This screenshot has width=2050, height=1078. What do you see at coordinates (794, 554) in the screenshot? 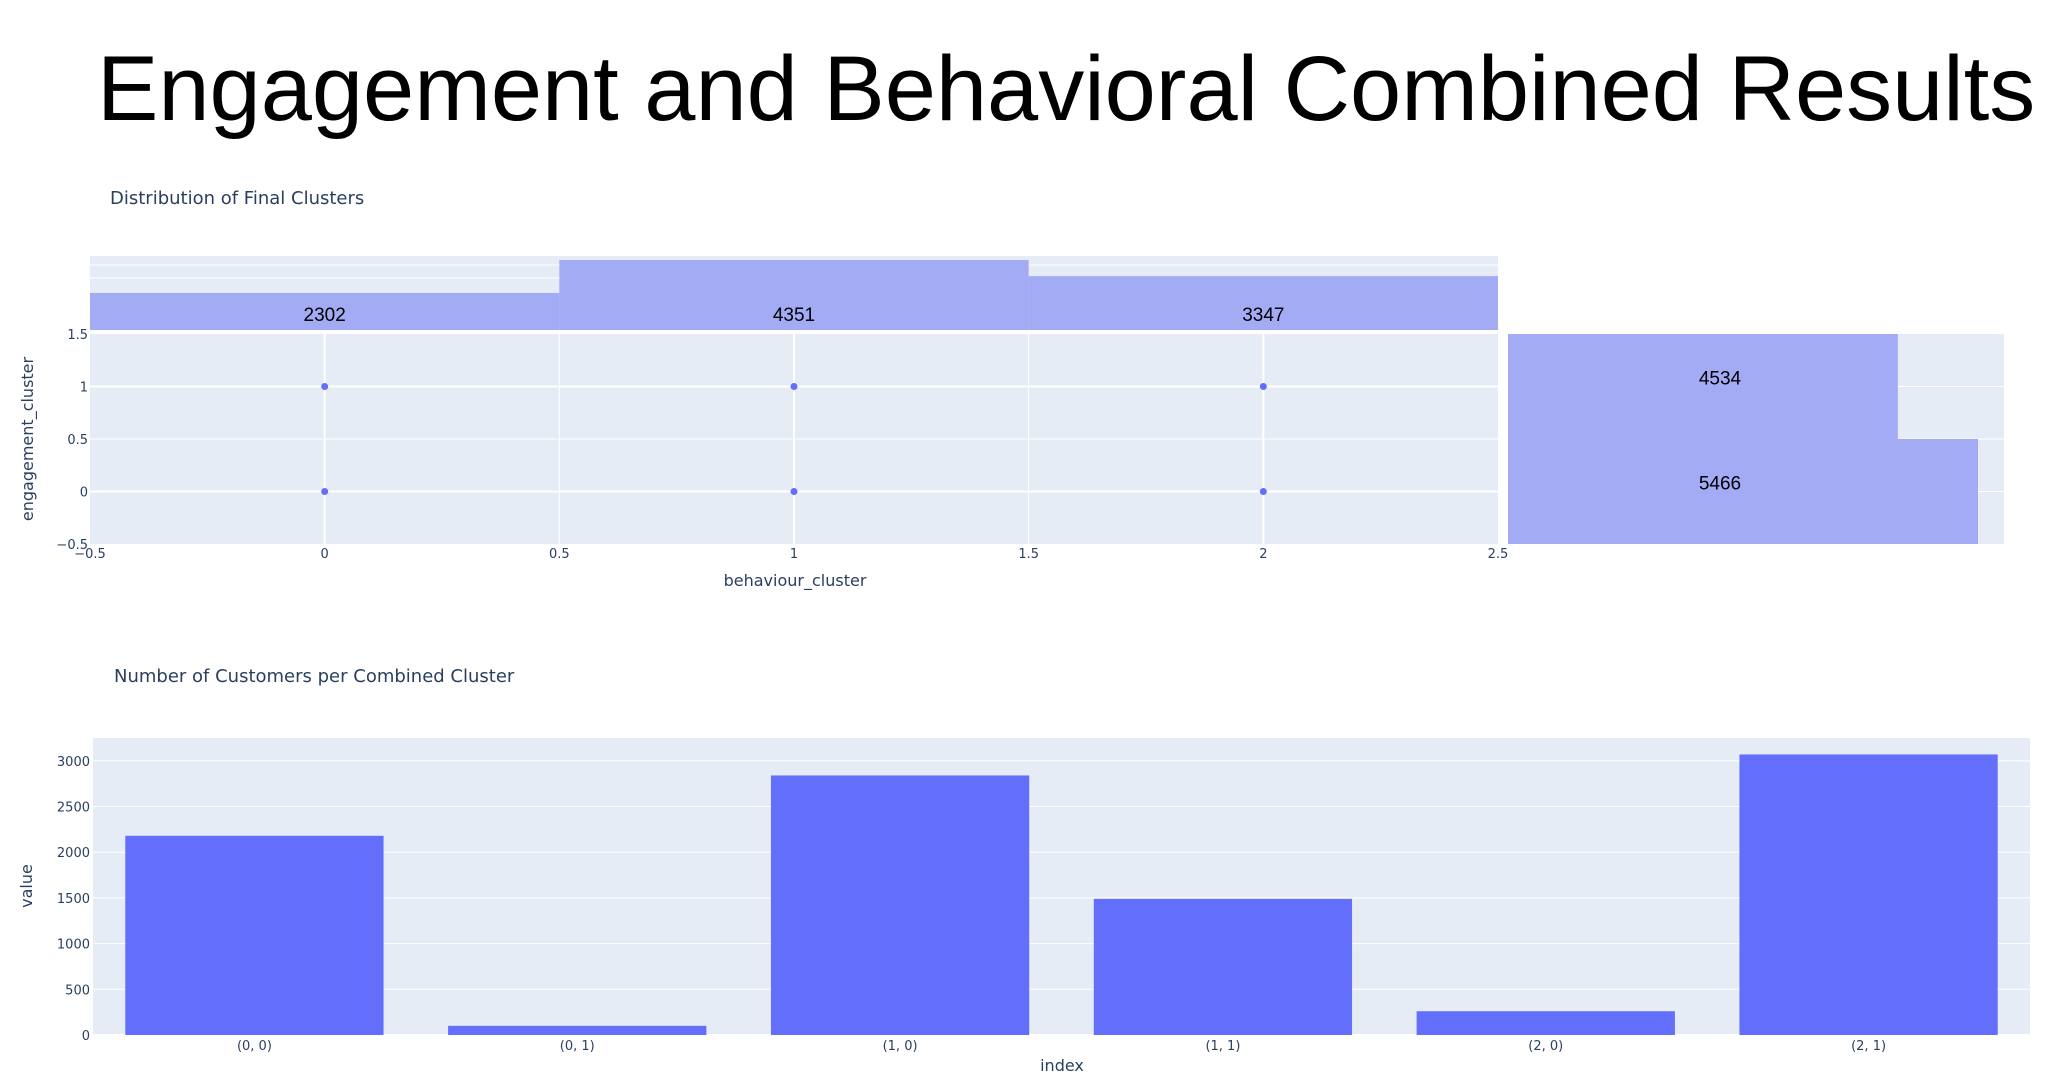
I see `scatter-x-tick-label: 1` at bounding box center [794, 554].